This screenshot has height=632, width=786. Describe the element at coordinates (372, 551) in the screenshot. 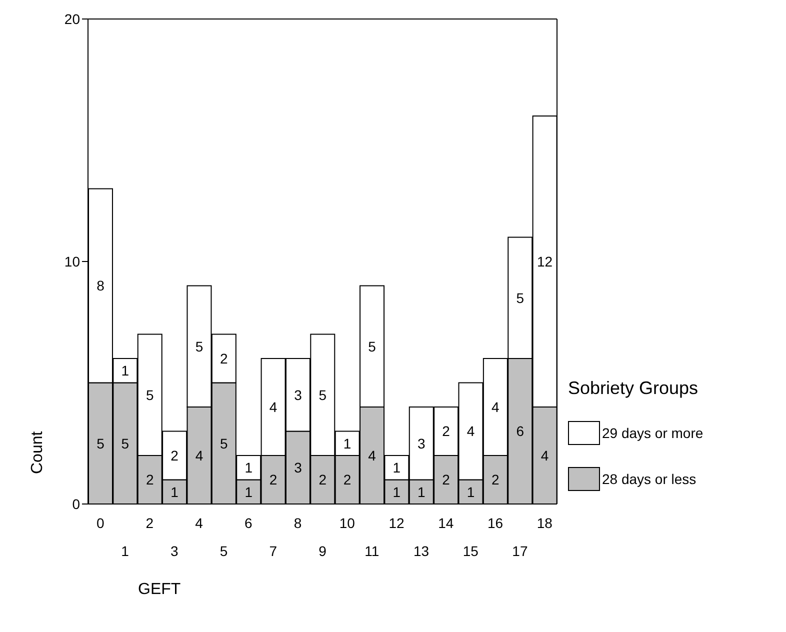

I see `x-tick-label: 11` at that location.